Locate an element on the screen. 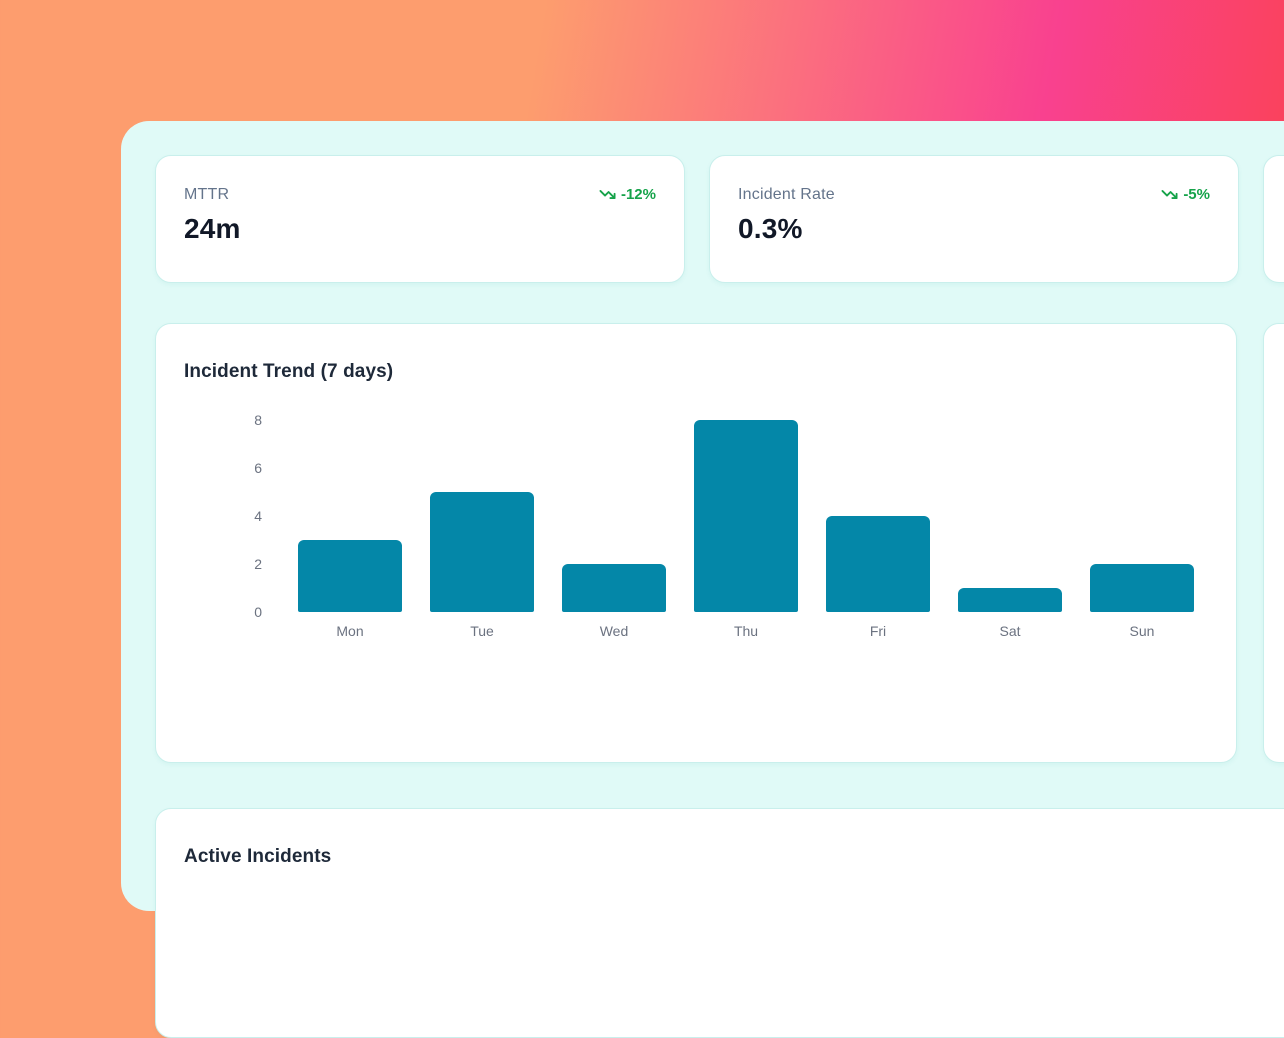  kpi-card-mttr: MTTR -12% 24m is located at coordinates (420, 219).